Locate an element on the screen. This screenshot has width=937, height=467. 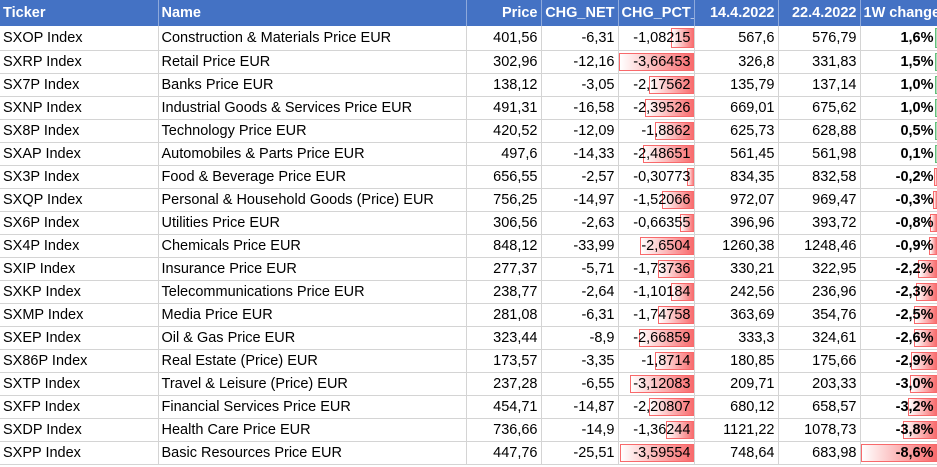
cell-chg-pct: -2,6504 is located at coordinates (656, 246).